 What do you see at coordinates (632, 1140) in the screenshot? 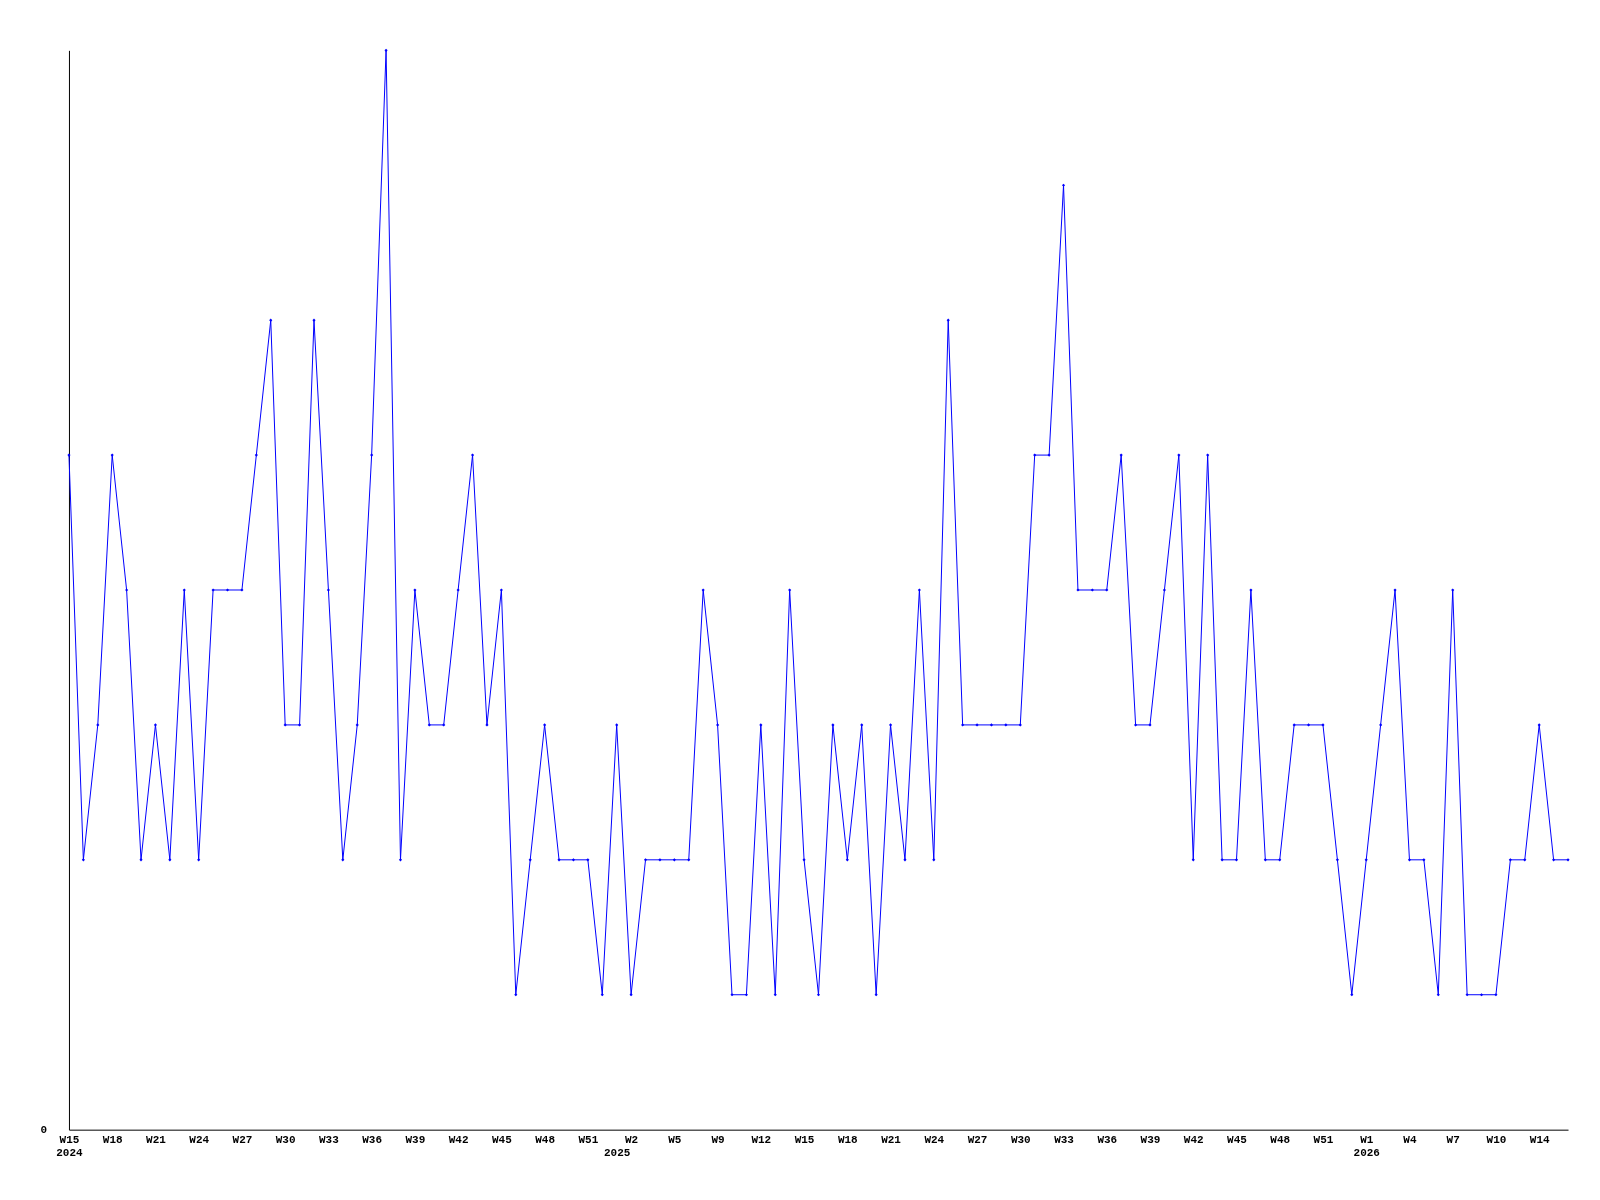
I see `x-tick-label: W2` at bounding box center [632, 1140].